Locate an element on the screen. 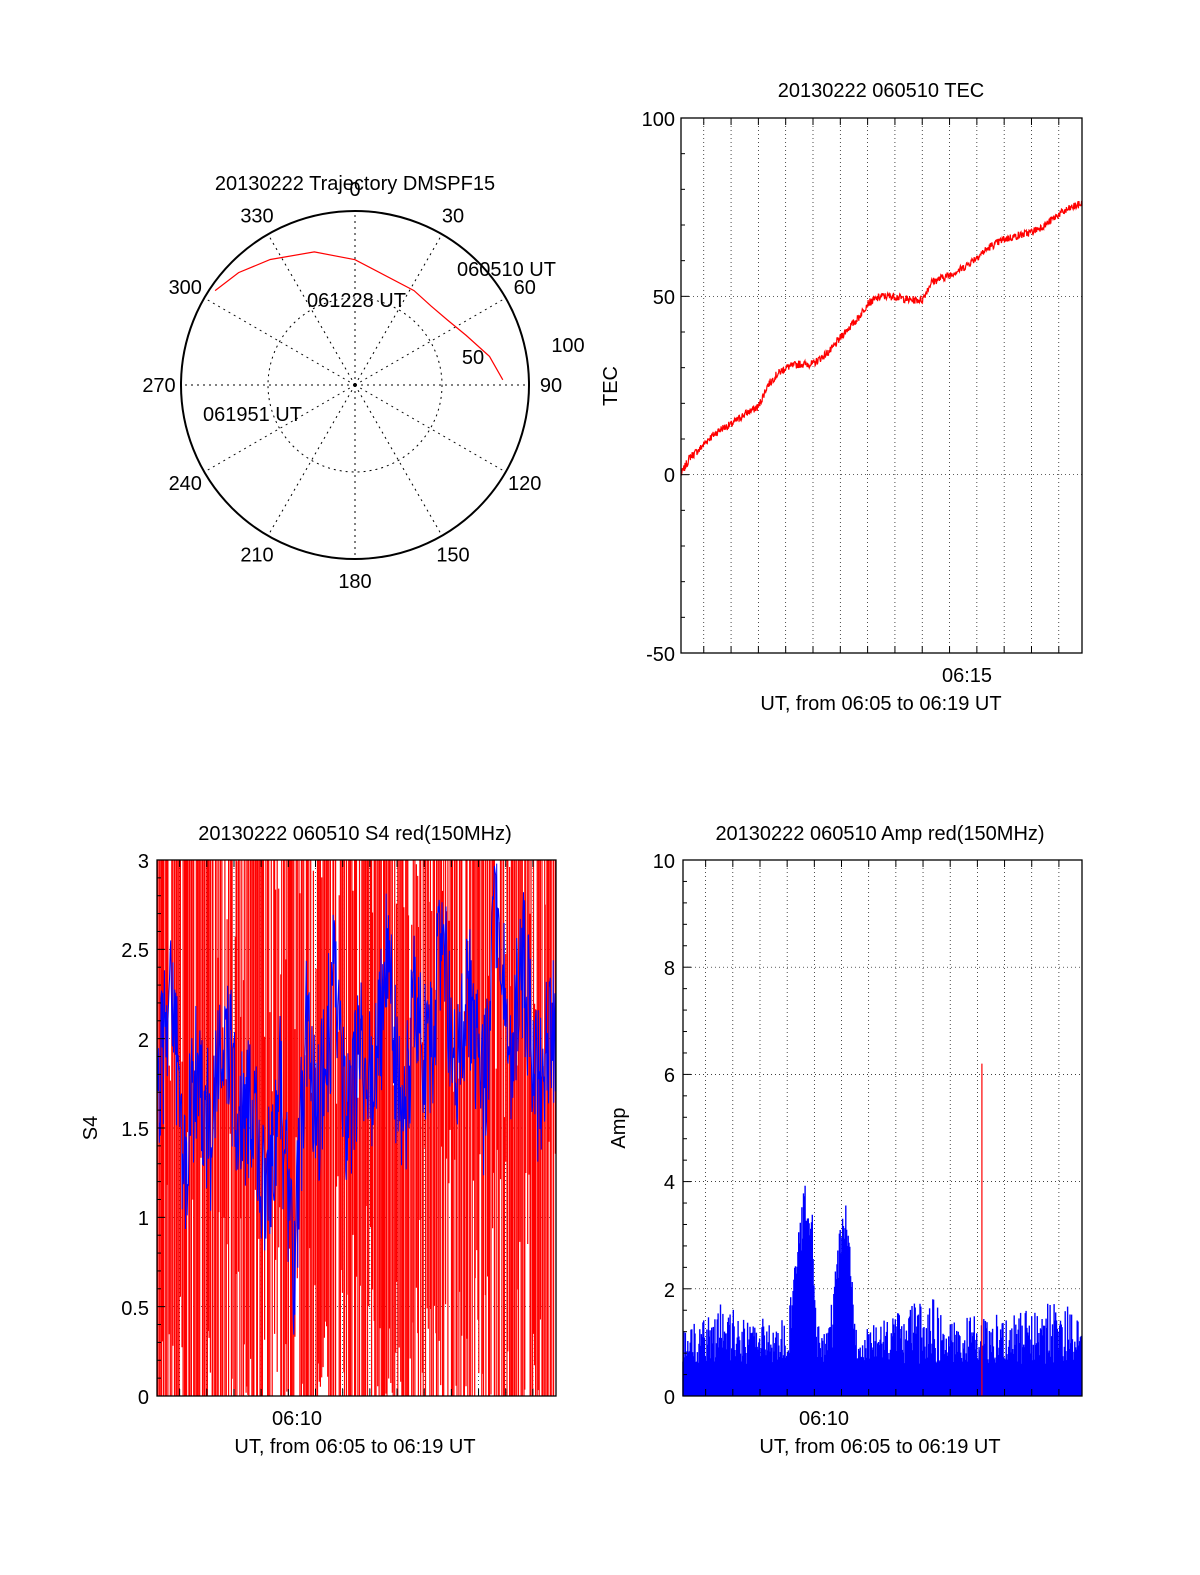  amp-blue-series is located at coordinates (882, 1290).